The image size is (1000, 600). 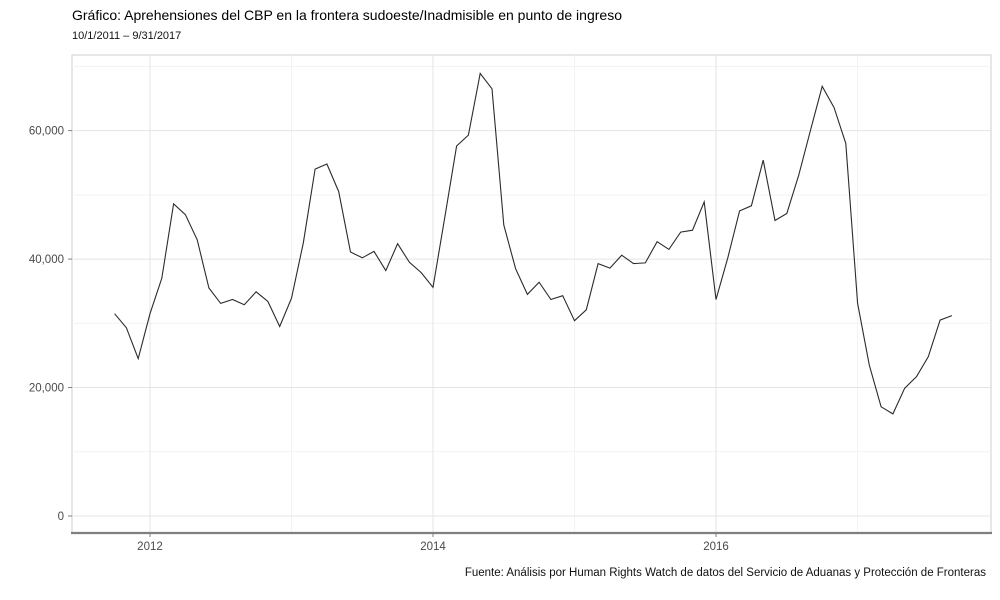 I want to click on y-axis-tick-label: 0, so click(x=61, y=517).